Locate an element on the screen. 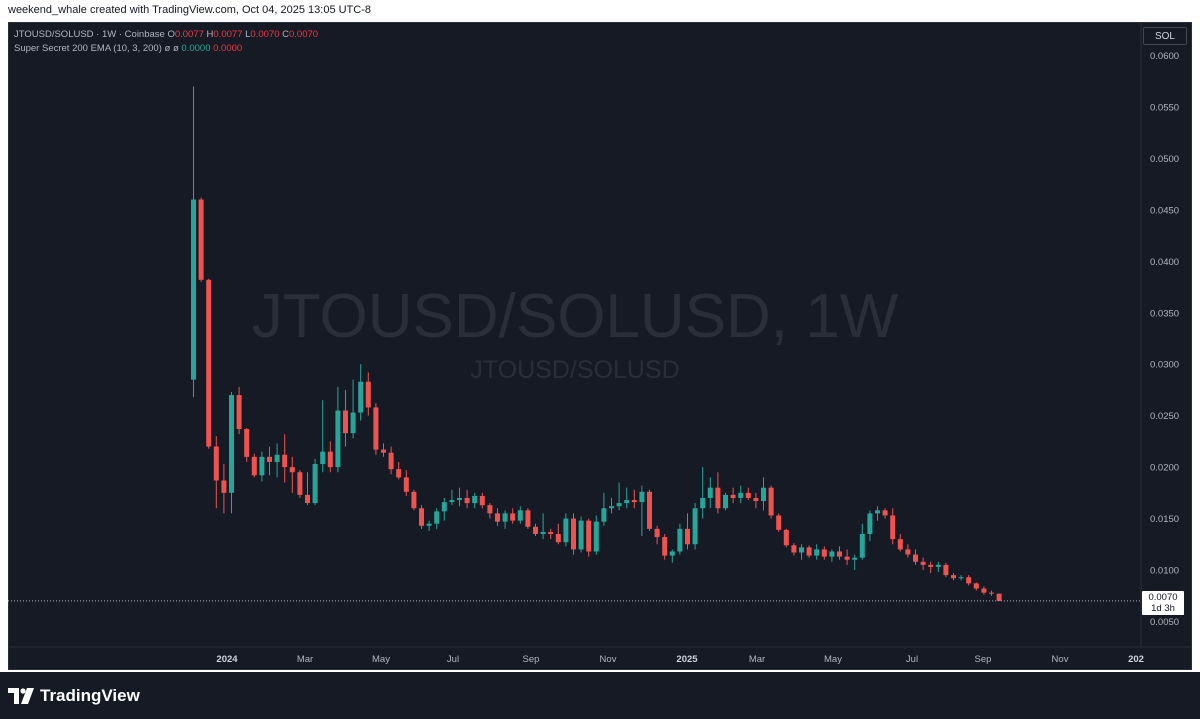 Image resolution: width=1200 pixels, height=719 pixels. x-tick-label: 2024 is located at coordinates (227, 659).